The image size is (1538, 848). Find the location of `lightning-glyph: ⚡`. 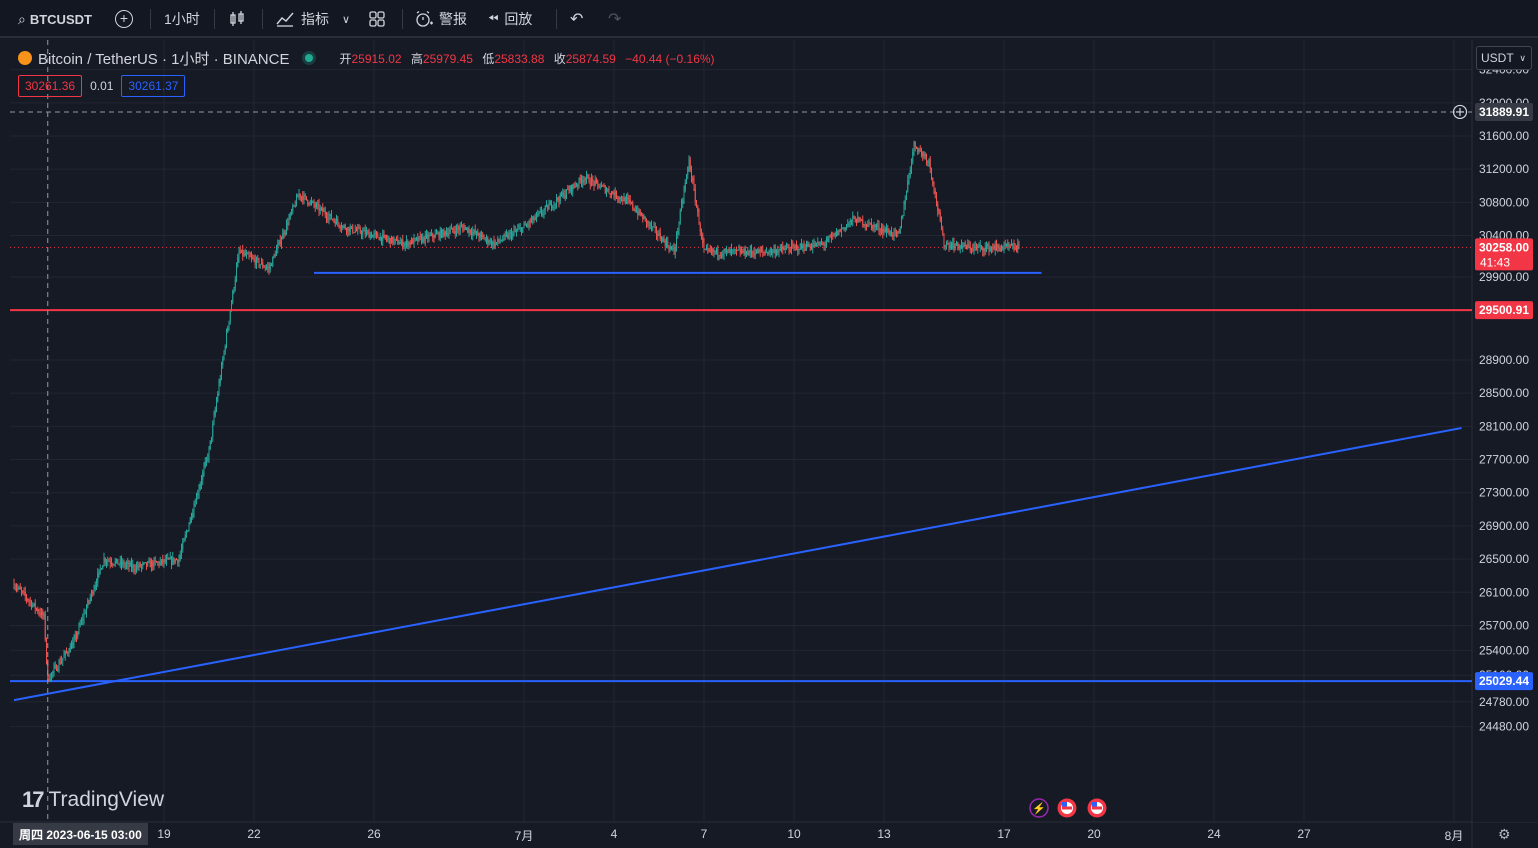

lightning-glyph: ⚡ is located at coordinates (1039, 808).